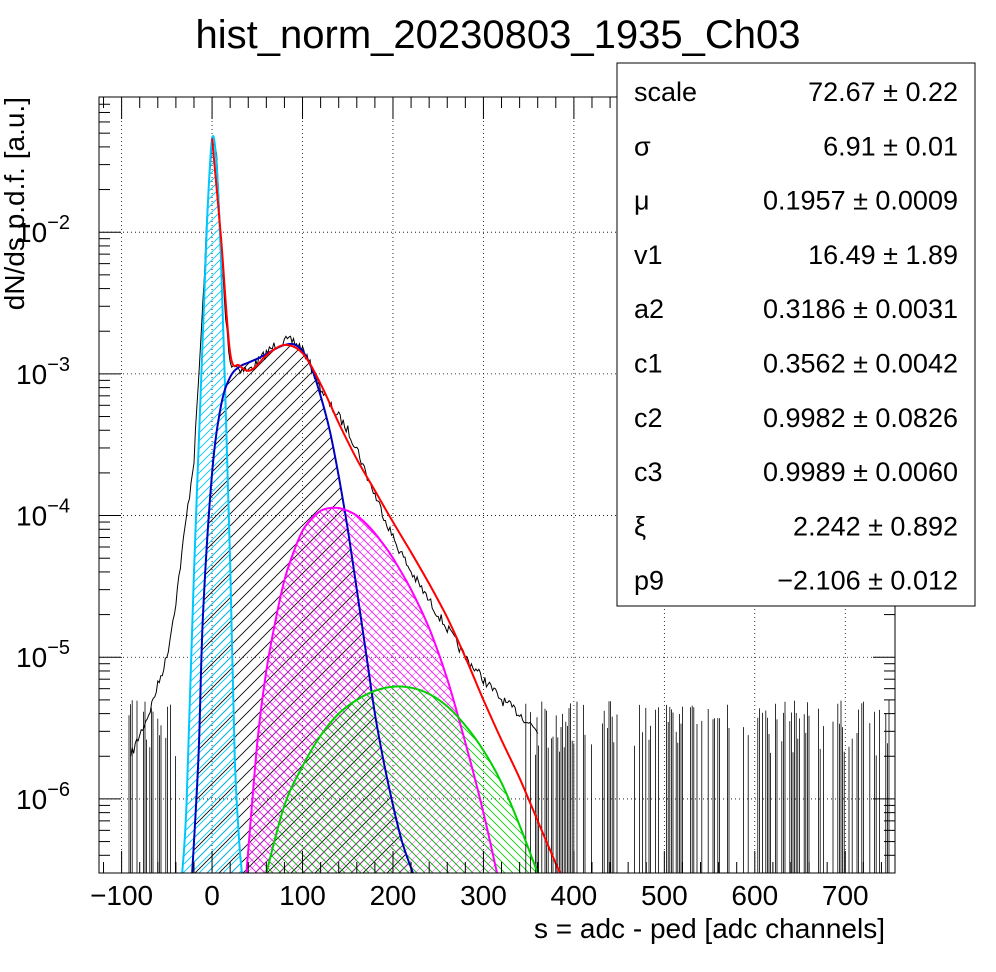  I want to click on single-pe-curve, so click(302, 607).